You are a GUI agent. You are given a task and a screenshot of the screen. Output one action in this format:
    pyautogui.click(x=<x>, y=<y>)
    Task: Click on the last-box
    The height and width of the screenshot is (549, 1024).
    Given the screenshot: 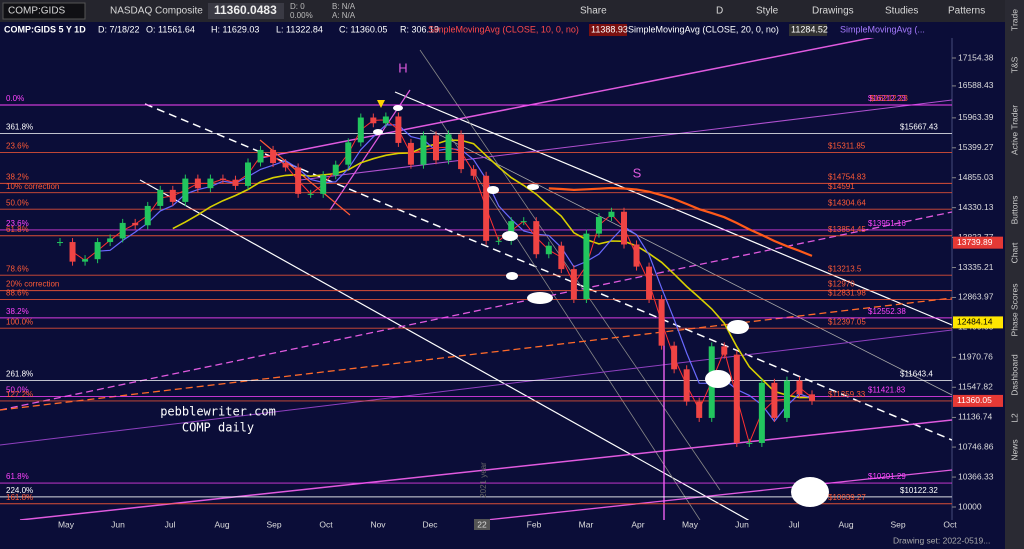 What is the action you would take?
    pyautogui.click(x=246, y=11)
    